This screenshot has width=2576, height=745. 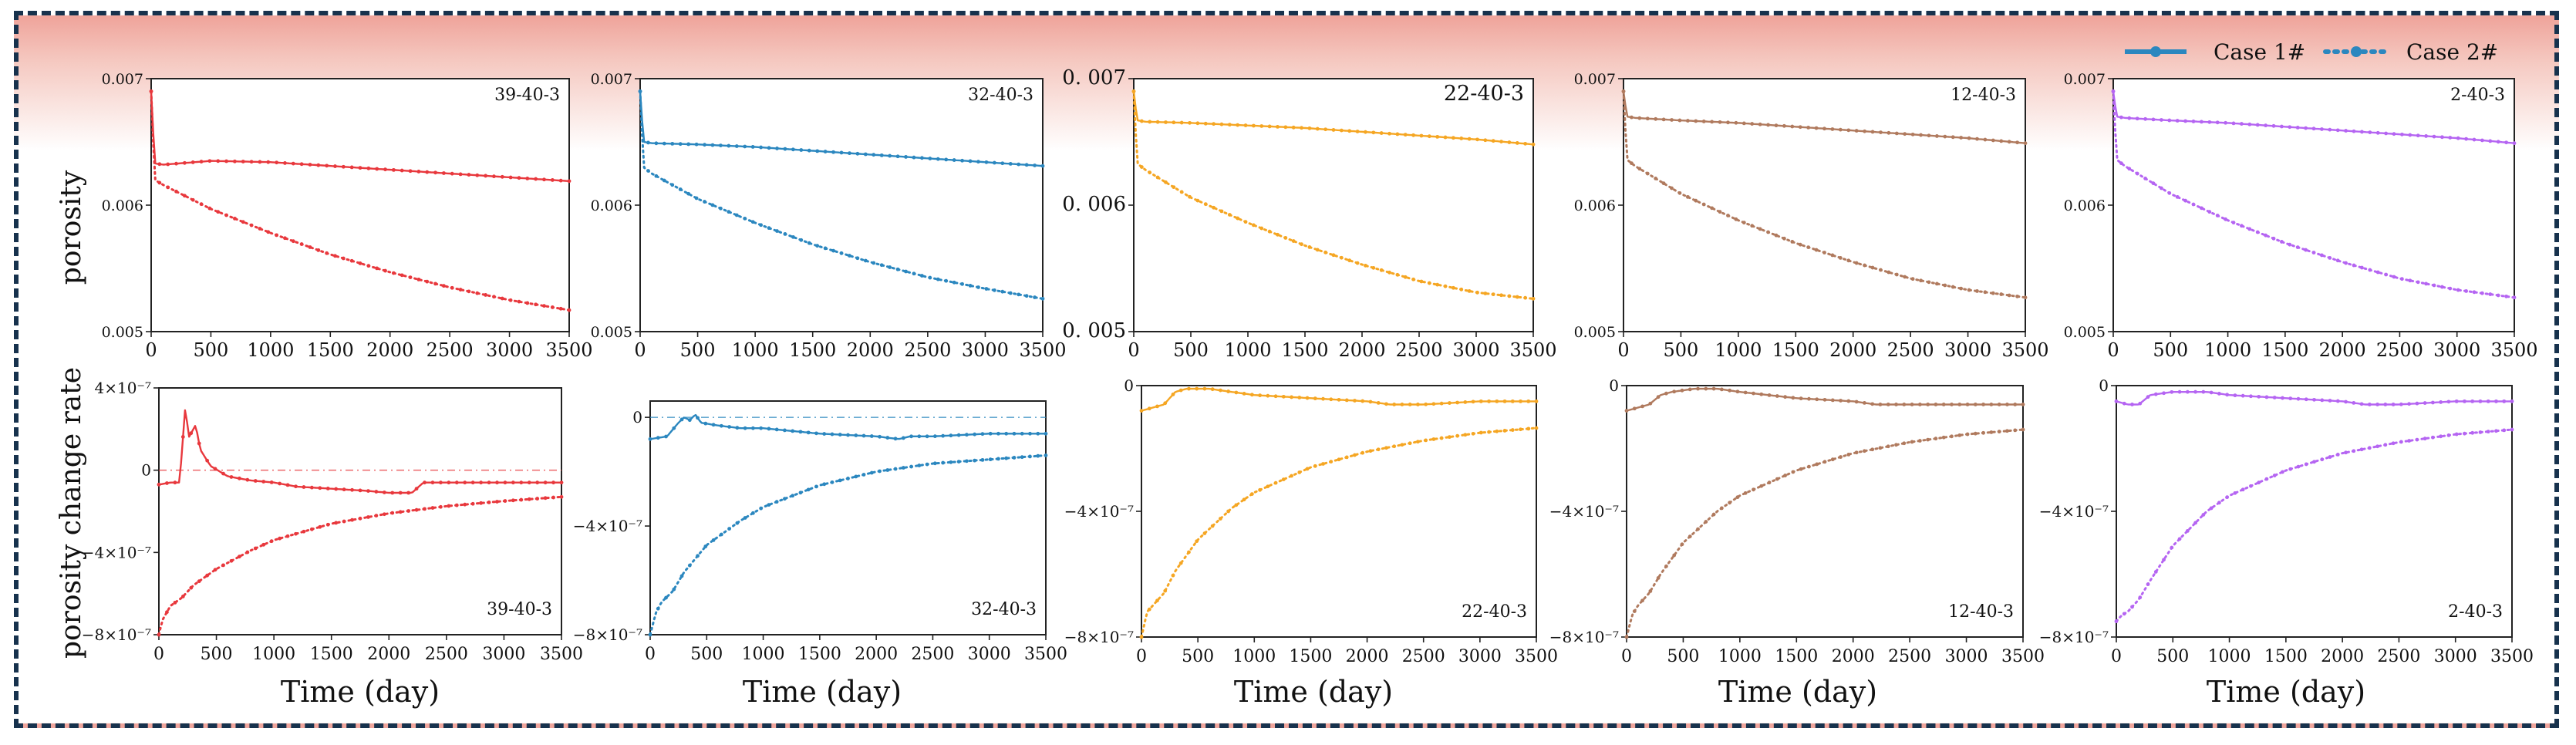 What do you see at coordinates (270, 350) in the screenshot?
I see `x-tick-label: 1000` at bounding box center [270, 350].